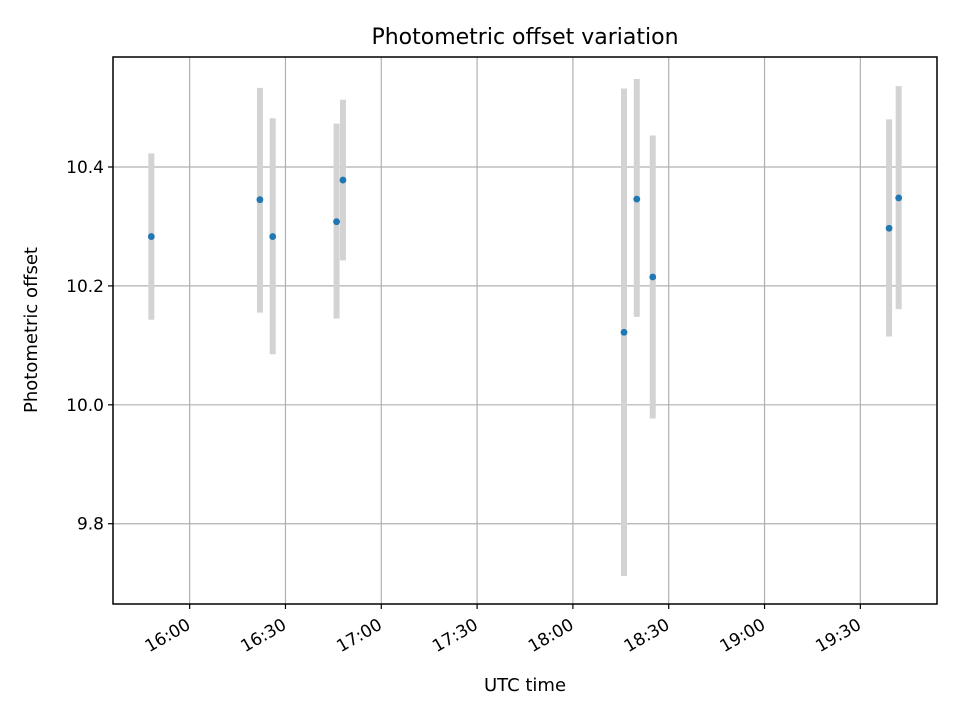 The width and height of the screenshot is (960, 720). What do you see at coordinates (551, 636) in the screenshot?
I see `x-tick-label: 18:00` at bounding box center [551, 636].